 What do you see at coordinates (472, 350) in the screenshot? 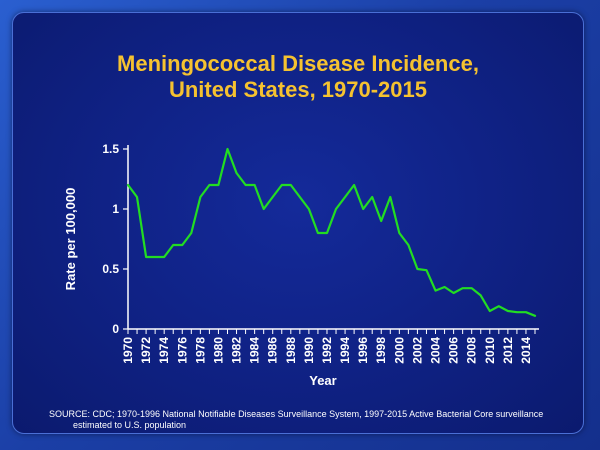
I see `x-tick-label: 2008` at bounding box center [472, 350].